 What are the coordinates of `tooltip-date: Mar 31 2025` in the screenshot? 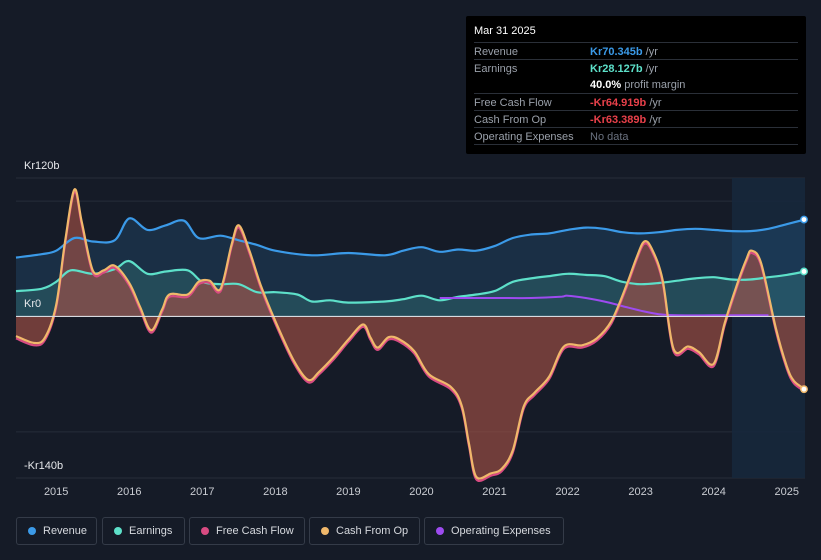 It's located at (505, 31).